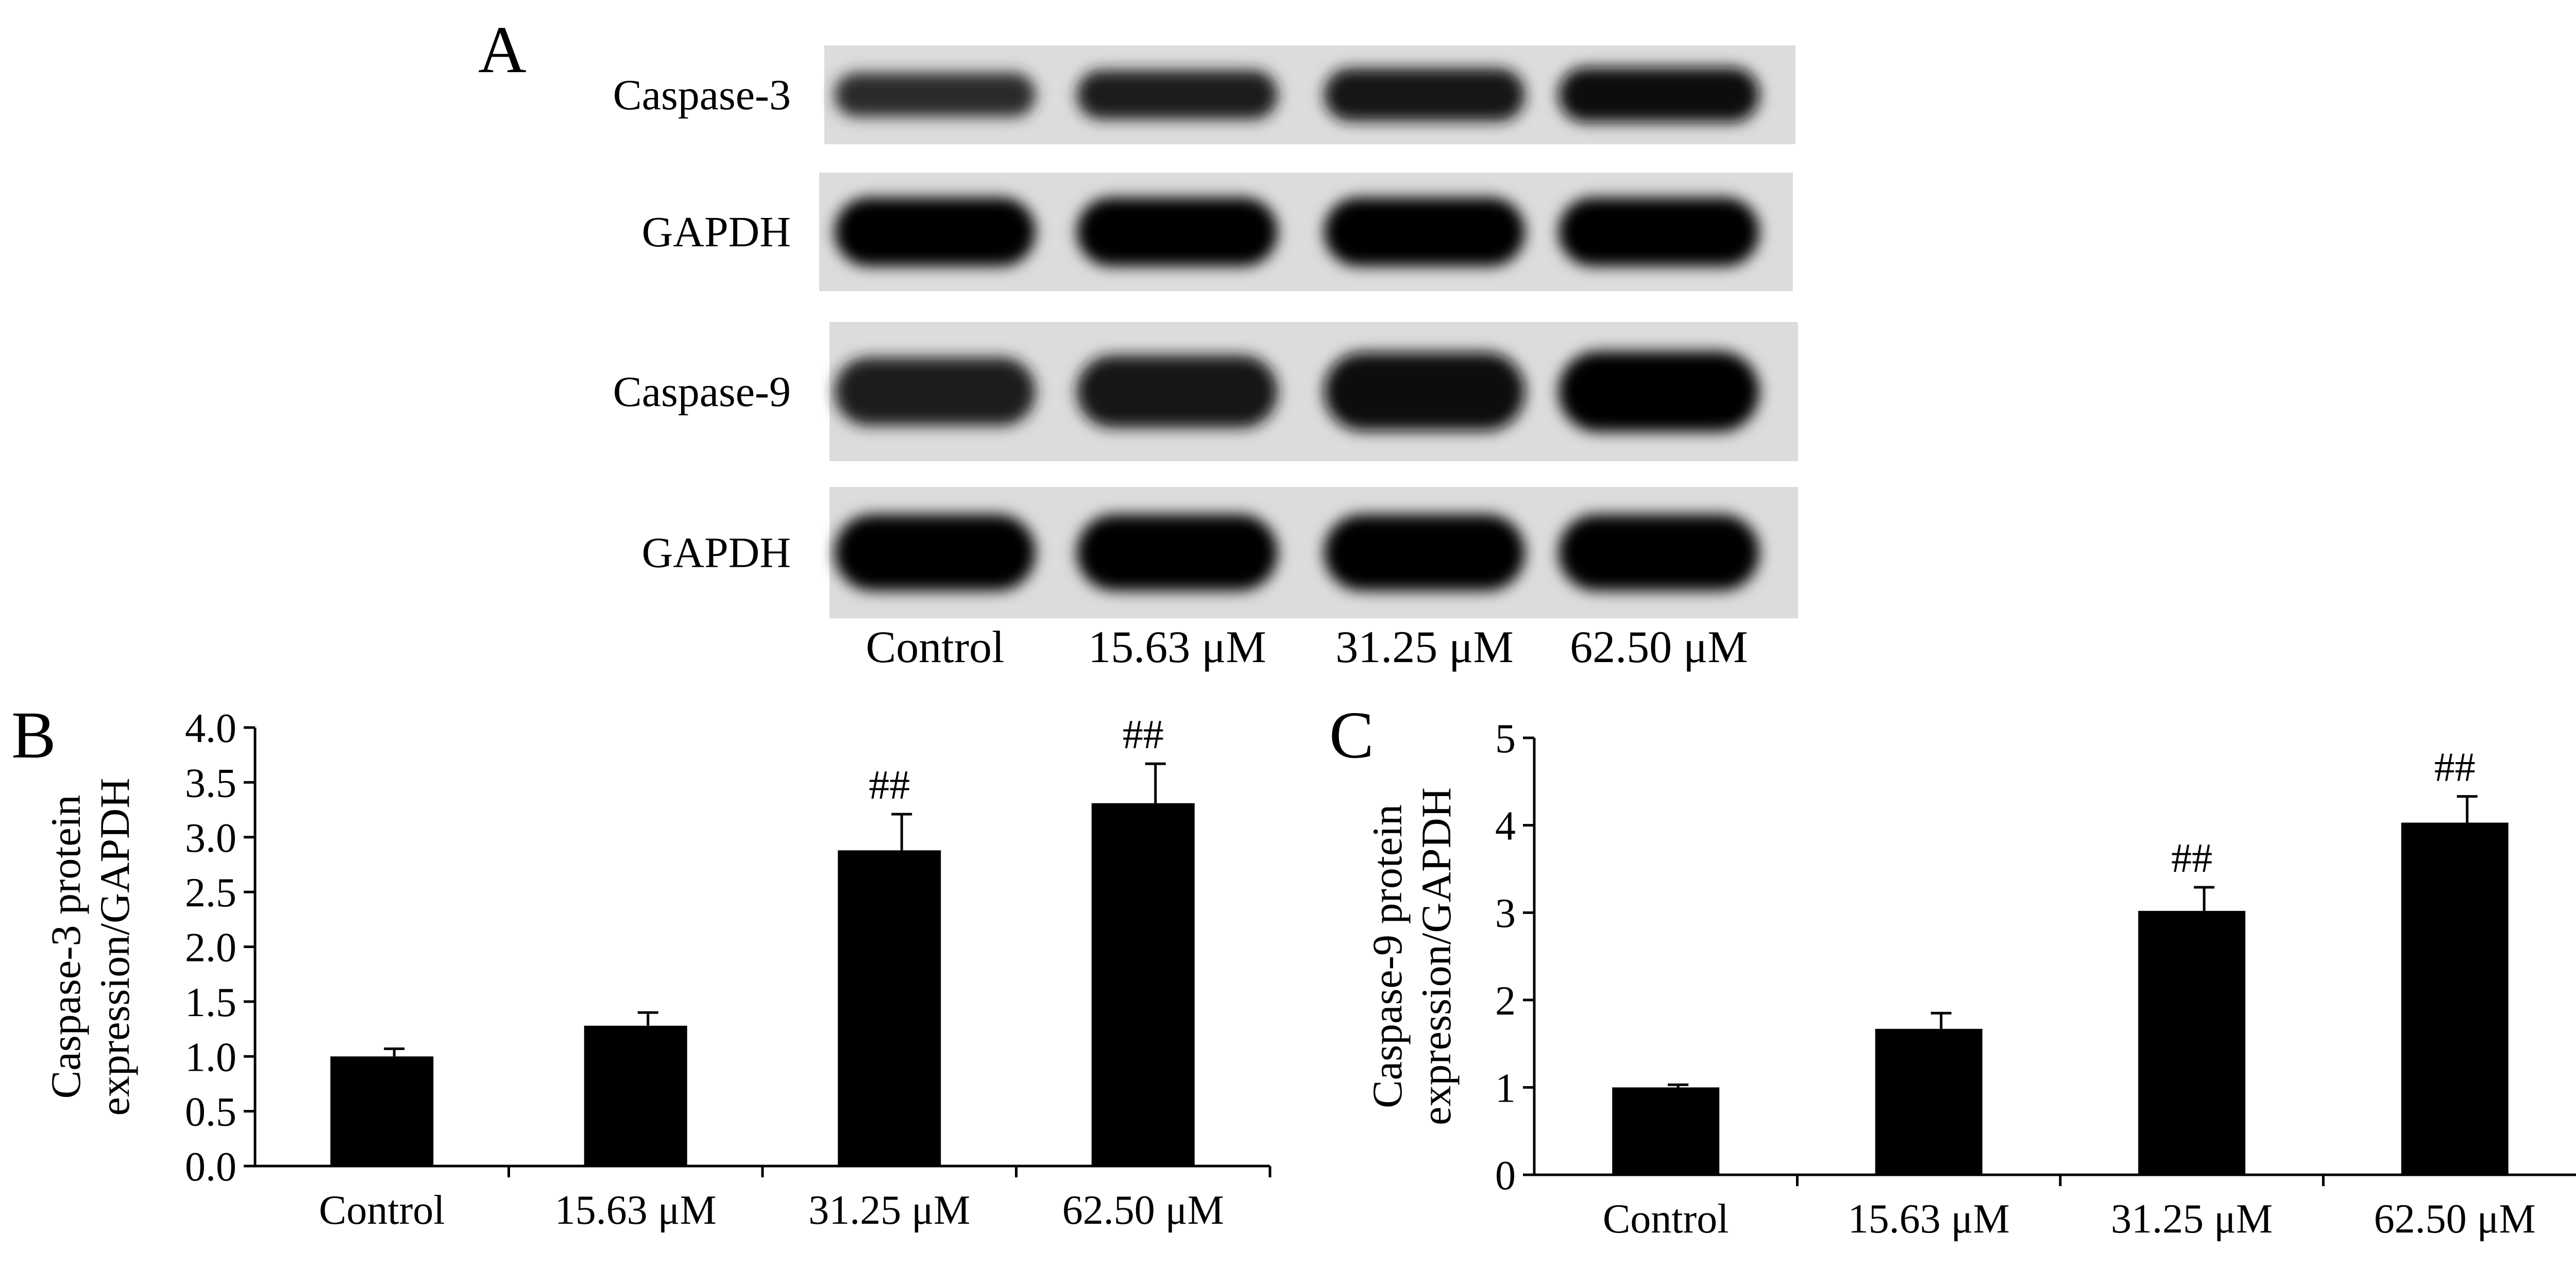 The image size is (2576, 1266). Describe the element at coordinates (1177, 647) in the screenshot. I see `blot-lane-label: 15.63 μM` at that location.